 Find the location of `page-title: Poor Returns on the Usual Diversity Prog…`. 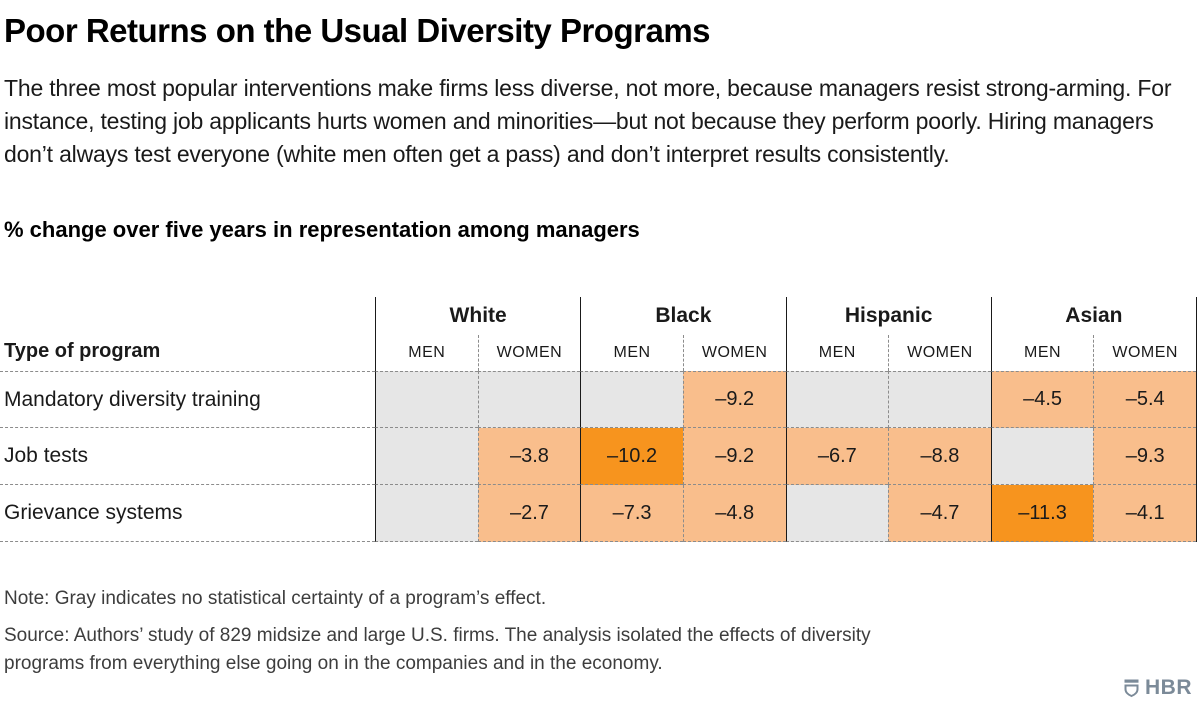

page-title: Poor Returns on the Usual Diversity Prog… is located at coordinates (357, 30).